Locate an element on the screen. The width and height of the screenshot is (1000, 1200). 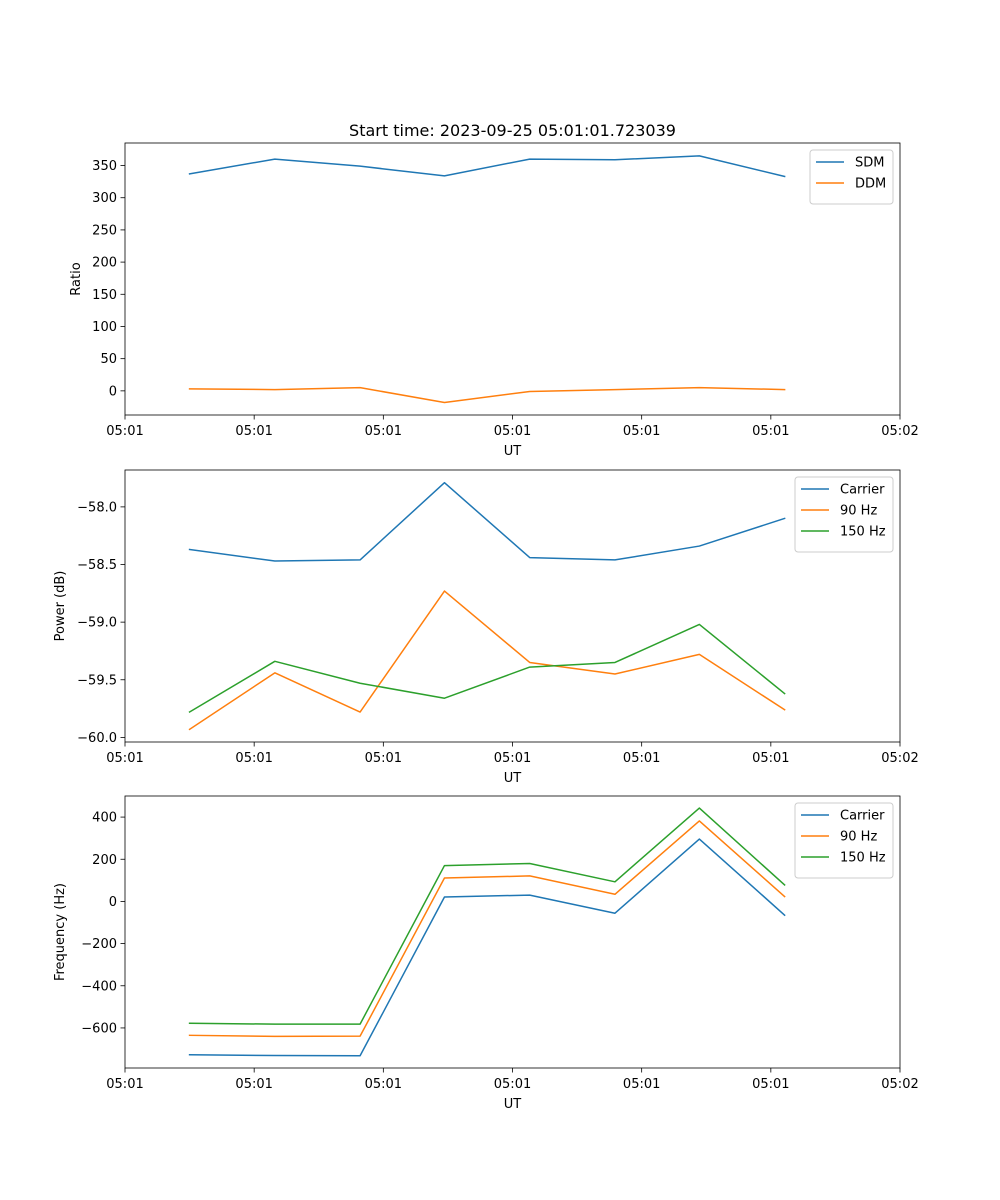
y-tick-label: −400 is located at coordinates (99, 986).